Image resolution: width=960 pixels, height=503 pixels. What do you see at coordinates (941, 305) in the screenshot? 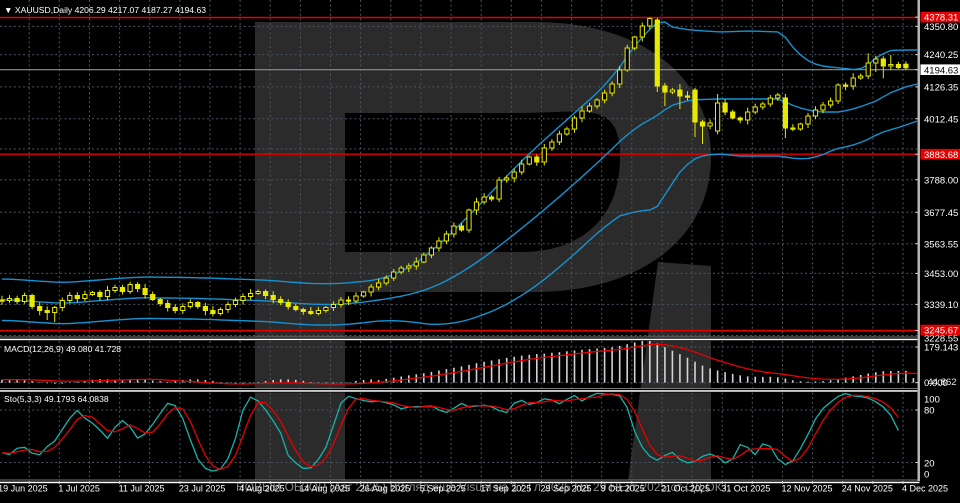
I see `svg-text: 3339.10` at bounding box center [941, 305].